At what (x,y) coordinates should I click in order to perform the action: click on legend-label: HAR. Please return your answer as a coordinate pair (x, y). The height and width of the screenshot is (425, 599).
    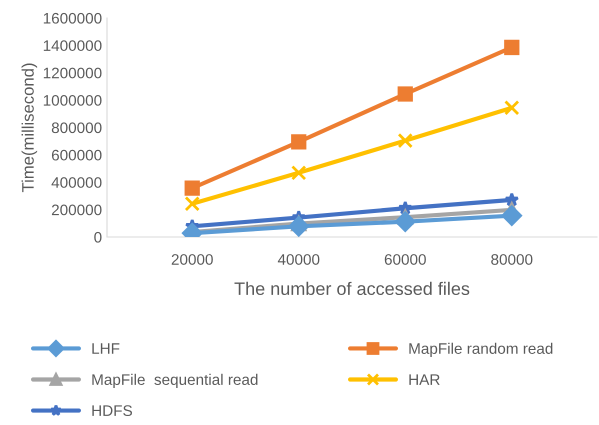
    Looking at the image, I should click on (424, 379).